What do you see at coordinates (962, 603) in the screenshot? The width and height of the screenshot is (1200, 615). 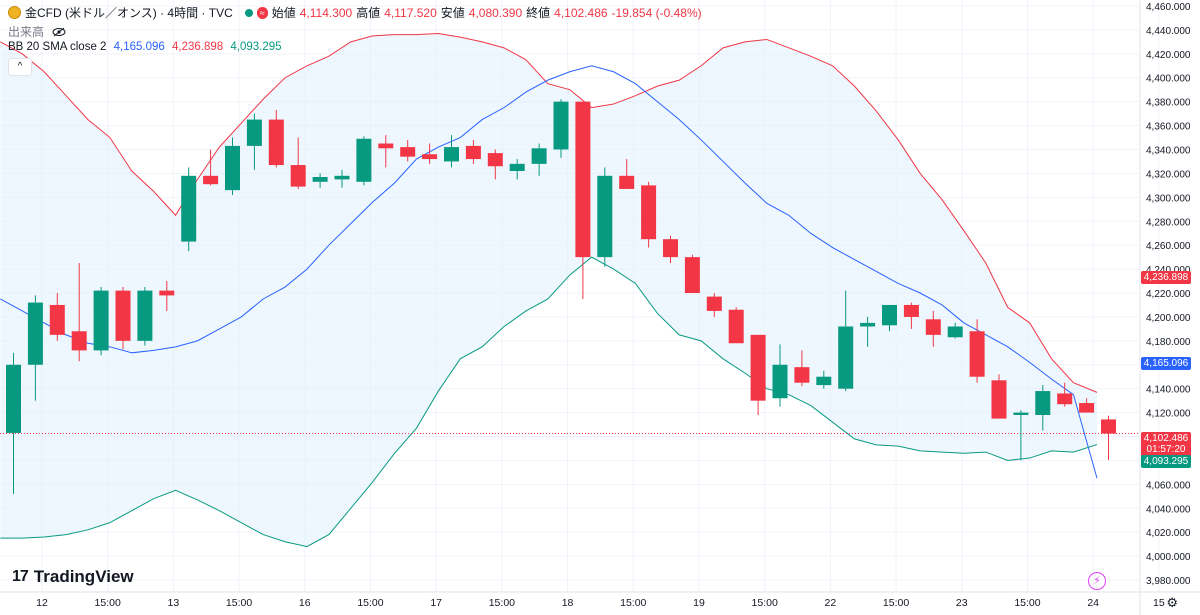 I see `x-tick-label: 23` at bounding box center [962, 603].